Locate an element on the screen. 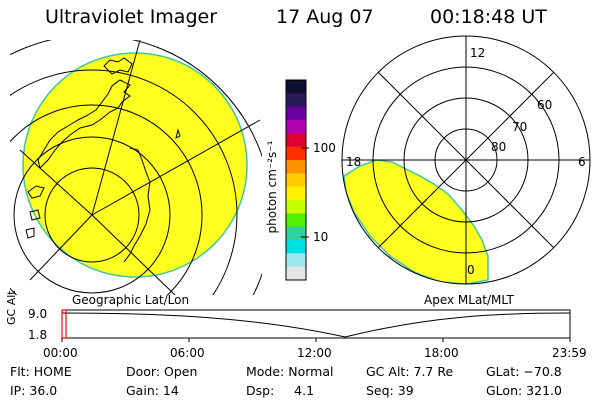 The image size is (600, 400). mlat-70-label: 70 is located at coordinates (520, 127).